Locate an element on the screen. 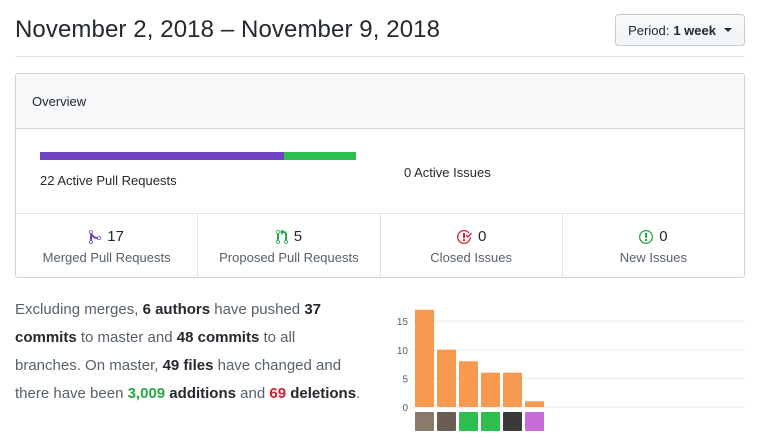  y-tick-label: 10 is located at coordinates (403, 351).